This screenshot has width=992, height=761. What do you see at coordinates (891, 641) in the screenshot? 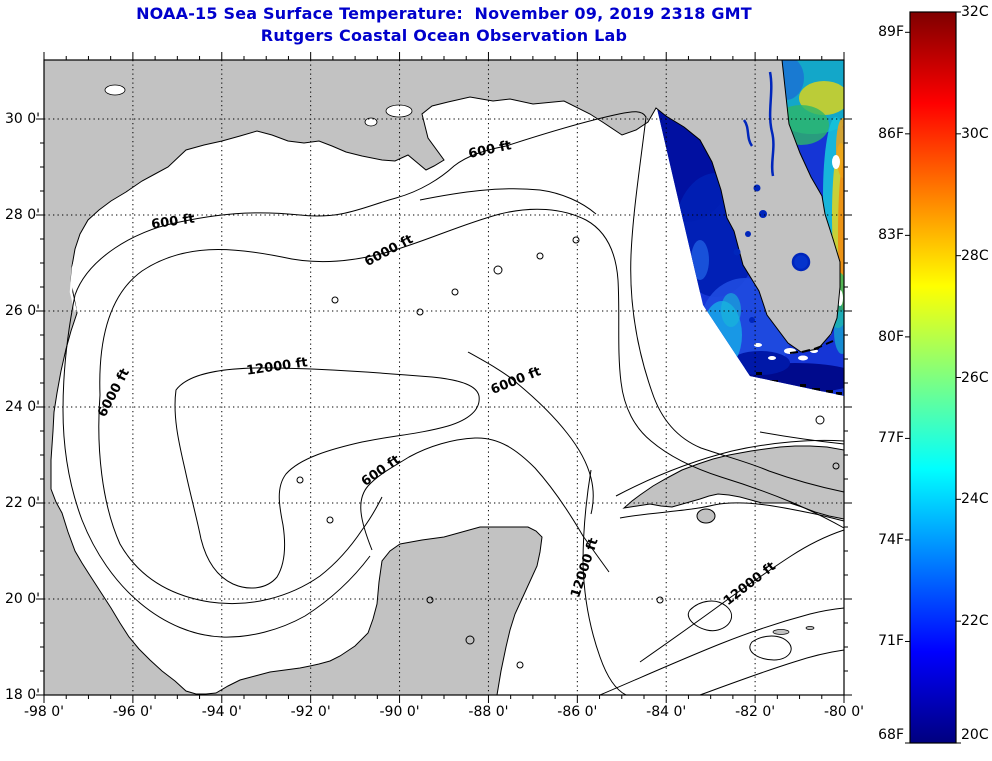
I see `colorbar-fahrenheit-label: 71F` at bounding box center [891, 641].